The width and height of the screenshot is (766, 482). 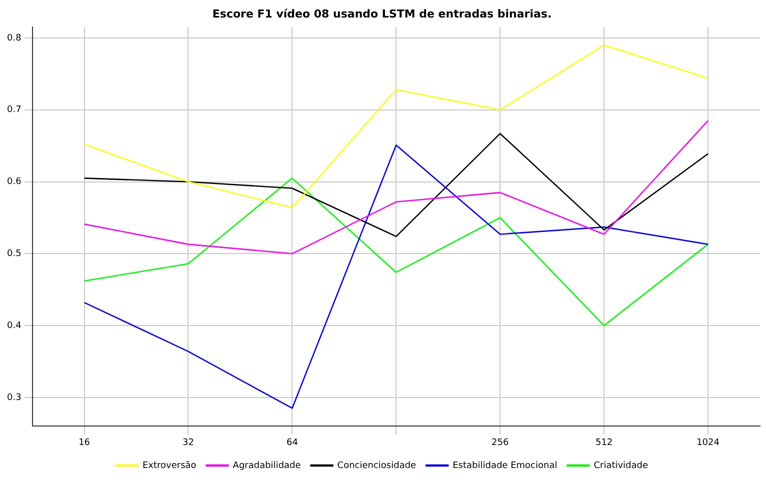 What do you see at coordinates (267, 465) in the screenshot?
I see `legend-label: Agradabilidade` at bounding box center [267, 465].